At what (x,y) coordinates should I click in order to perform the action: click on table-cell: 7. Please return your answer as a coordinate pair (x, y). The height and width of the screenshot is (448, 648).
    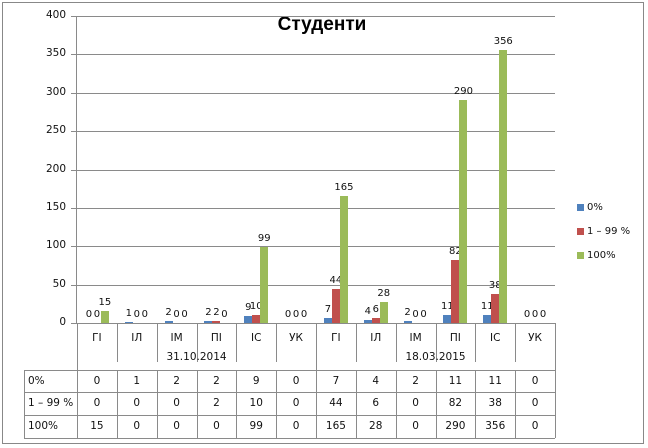
    Looking at the image, I should click on (336, 381).